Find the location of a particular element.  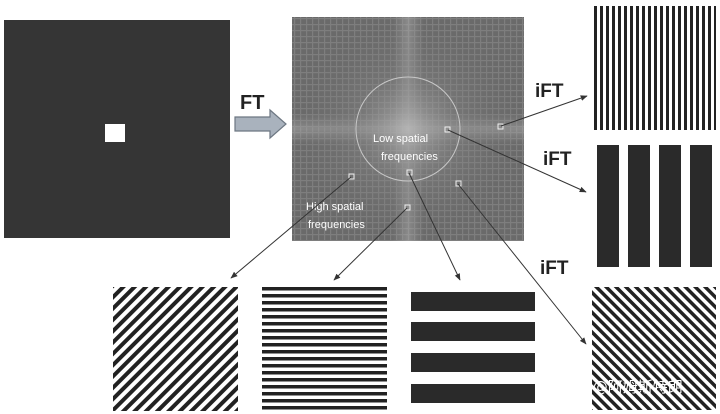

arrow-to-vertical-thick is located at coordinates (517, 161).